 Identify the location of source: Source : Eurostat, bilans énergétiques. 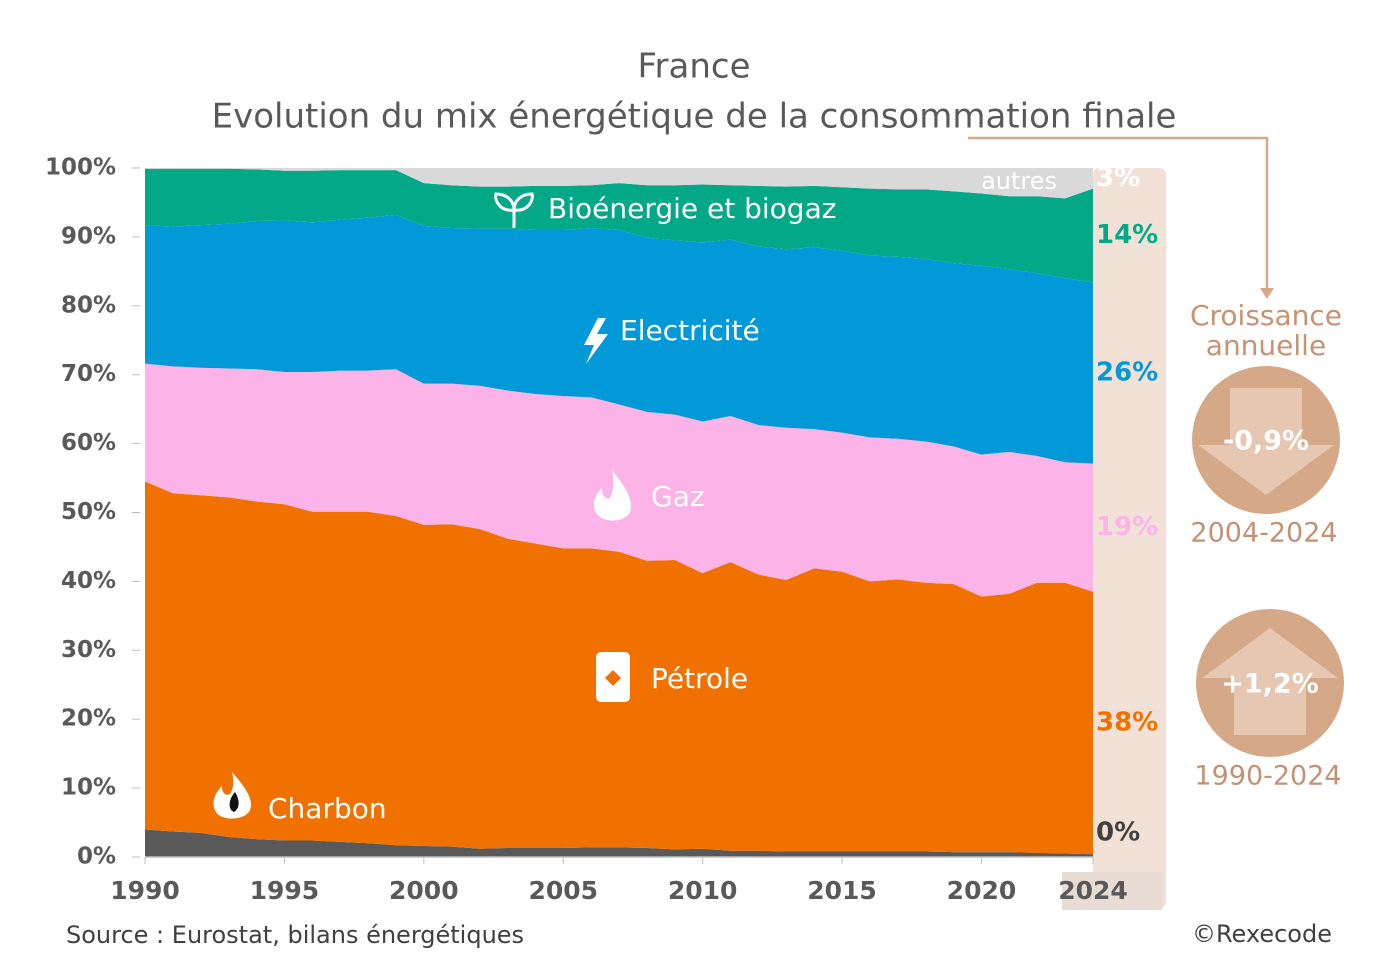
(295, 935).